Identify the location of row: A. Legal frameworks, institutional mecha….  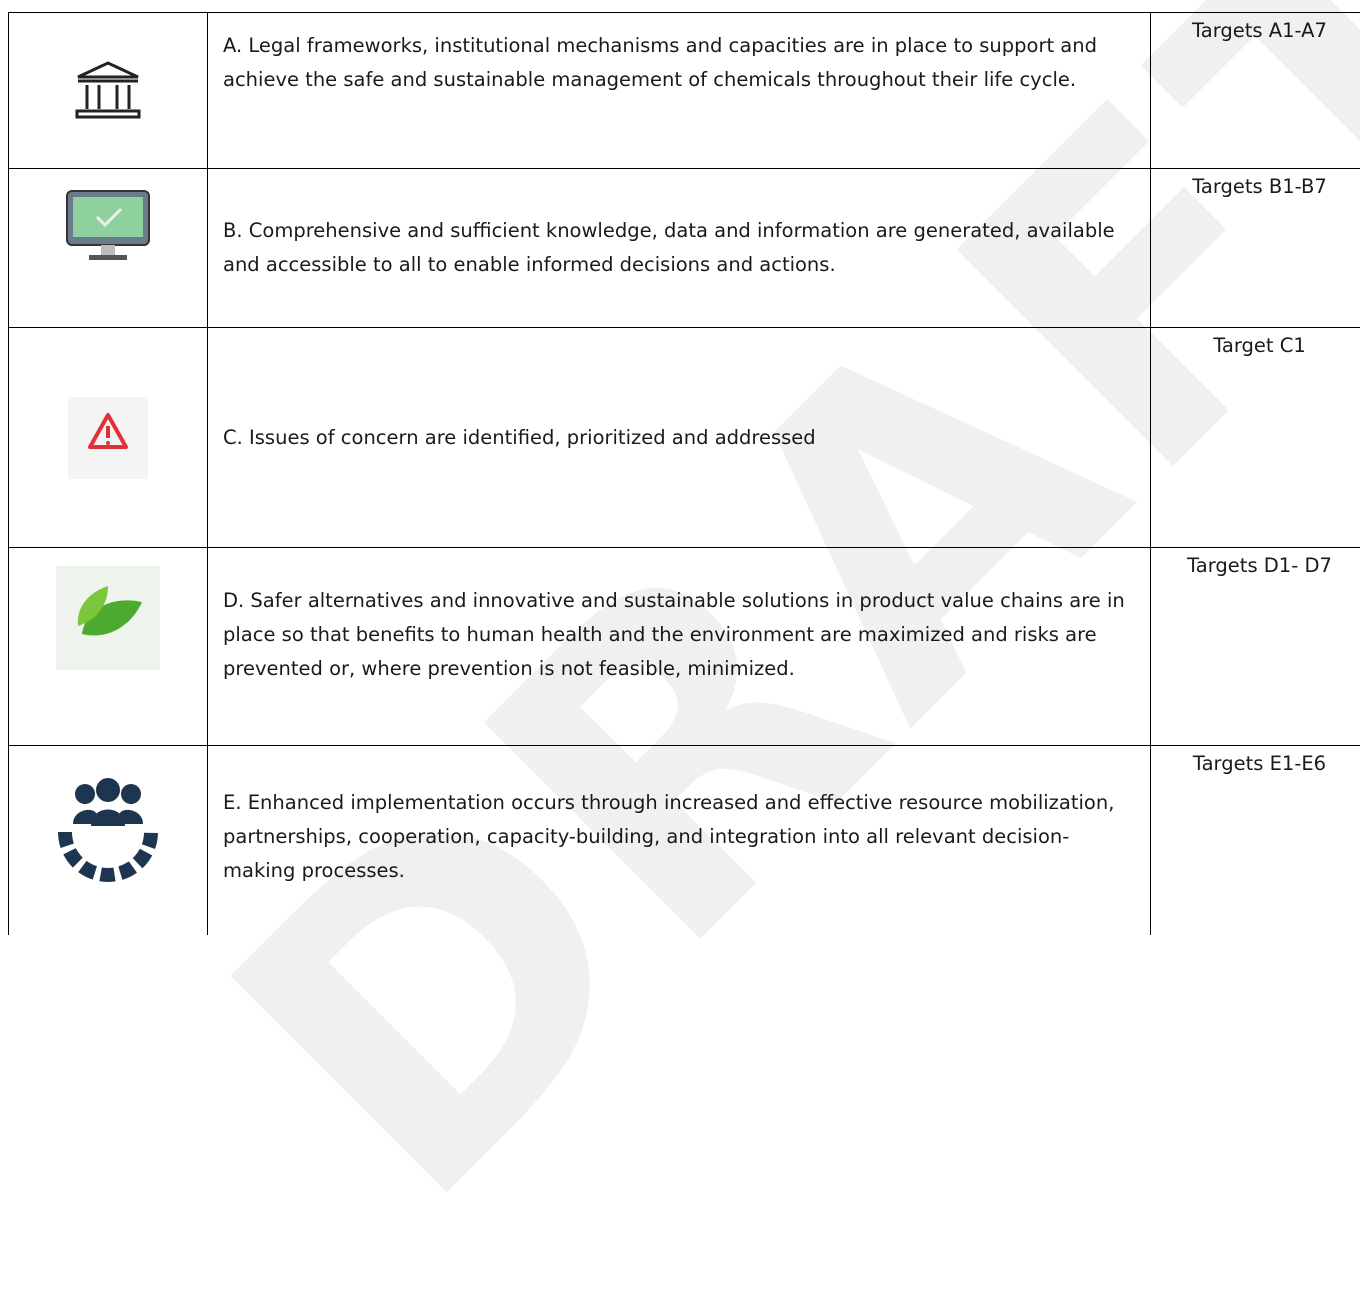
(684, 90).